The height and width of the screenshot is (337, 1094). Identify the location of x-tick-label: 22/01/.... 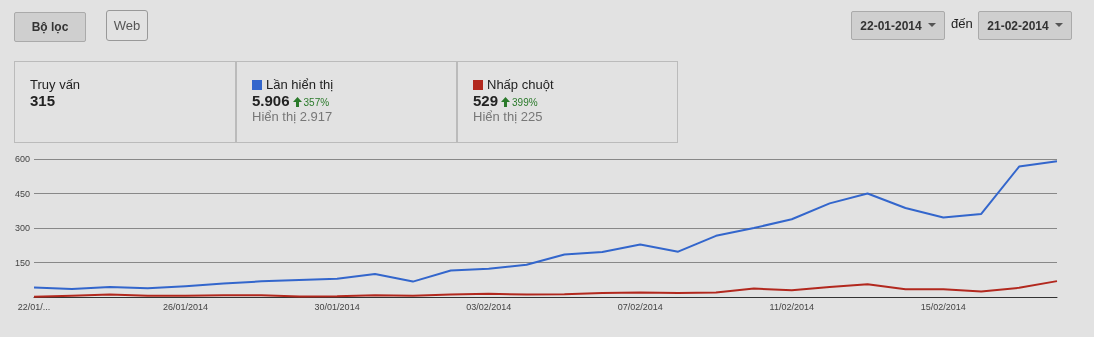
(34, 306).